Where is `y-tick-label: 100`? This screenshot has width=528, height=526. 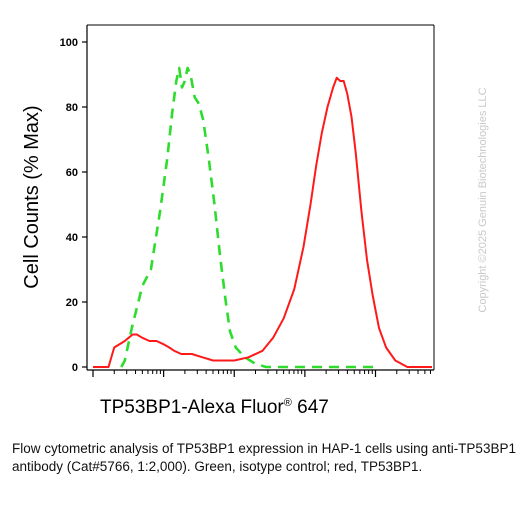
y-tick-label: 100 is located at coordinates (69, 43).